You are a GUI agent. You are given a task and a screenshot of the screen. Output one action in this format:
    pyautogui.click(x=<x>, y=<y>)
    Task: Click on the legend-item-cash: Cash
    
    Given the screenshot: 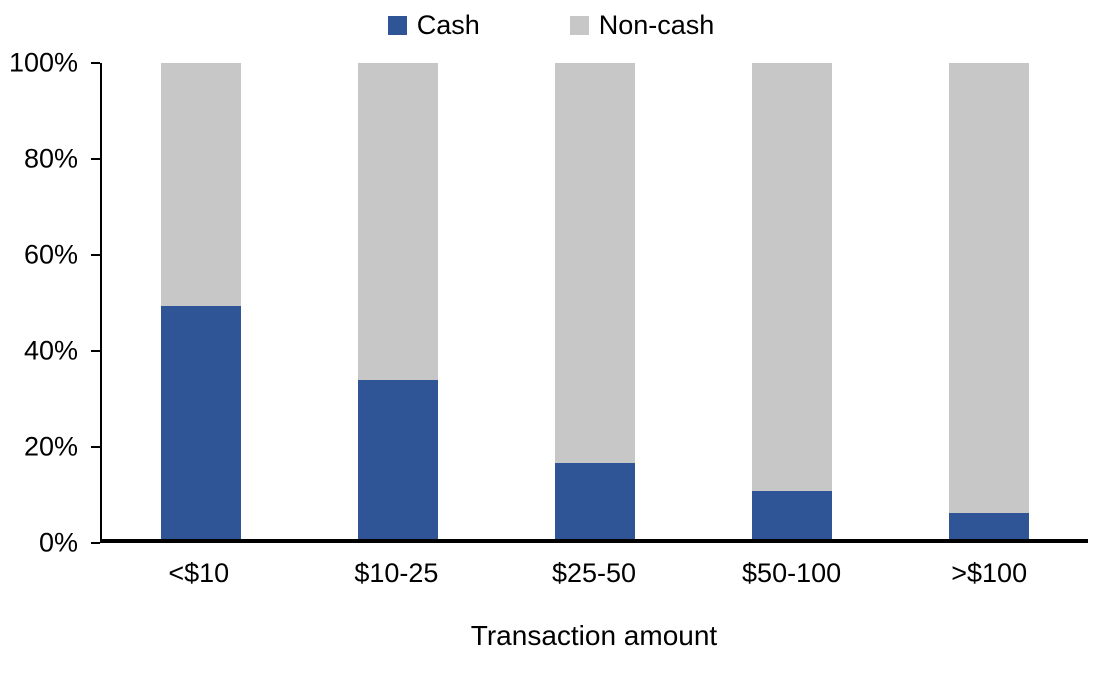 What is the action you would take?
    pyautogui.click(x=433, y=25)
    